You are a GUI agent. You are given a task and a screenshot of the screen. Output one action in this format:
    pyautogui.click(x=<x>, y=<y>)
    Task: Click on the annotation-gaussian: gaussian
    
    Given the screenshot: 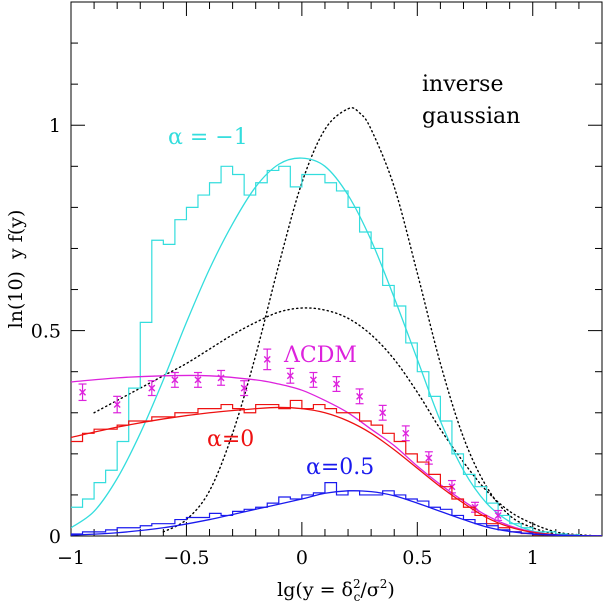 What is the action you would take?
    pyautogui.click(x=471, y=116)
    